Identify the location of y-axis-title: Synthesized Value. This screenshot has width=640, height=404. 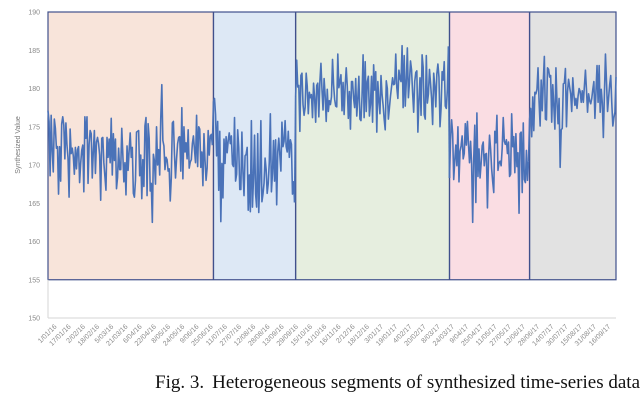
(18, 145).